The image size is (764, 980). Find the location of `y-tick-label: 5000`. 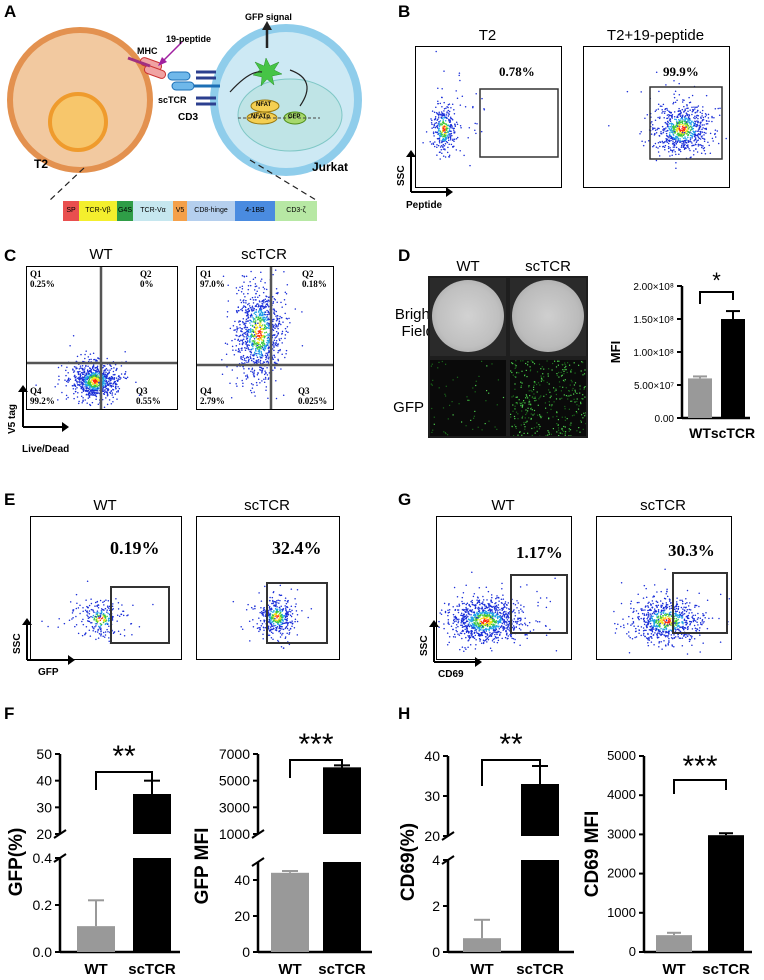

y-tick-label: 5000 is located at coordinates (621, 755).